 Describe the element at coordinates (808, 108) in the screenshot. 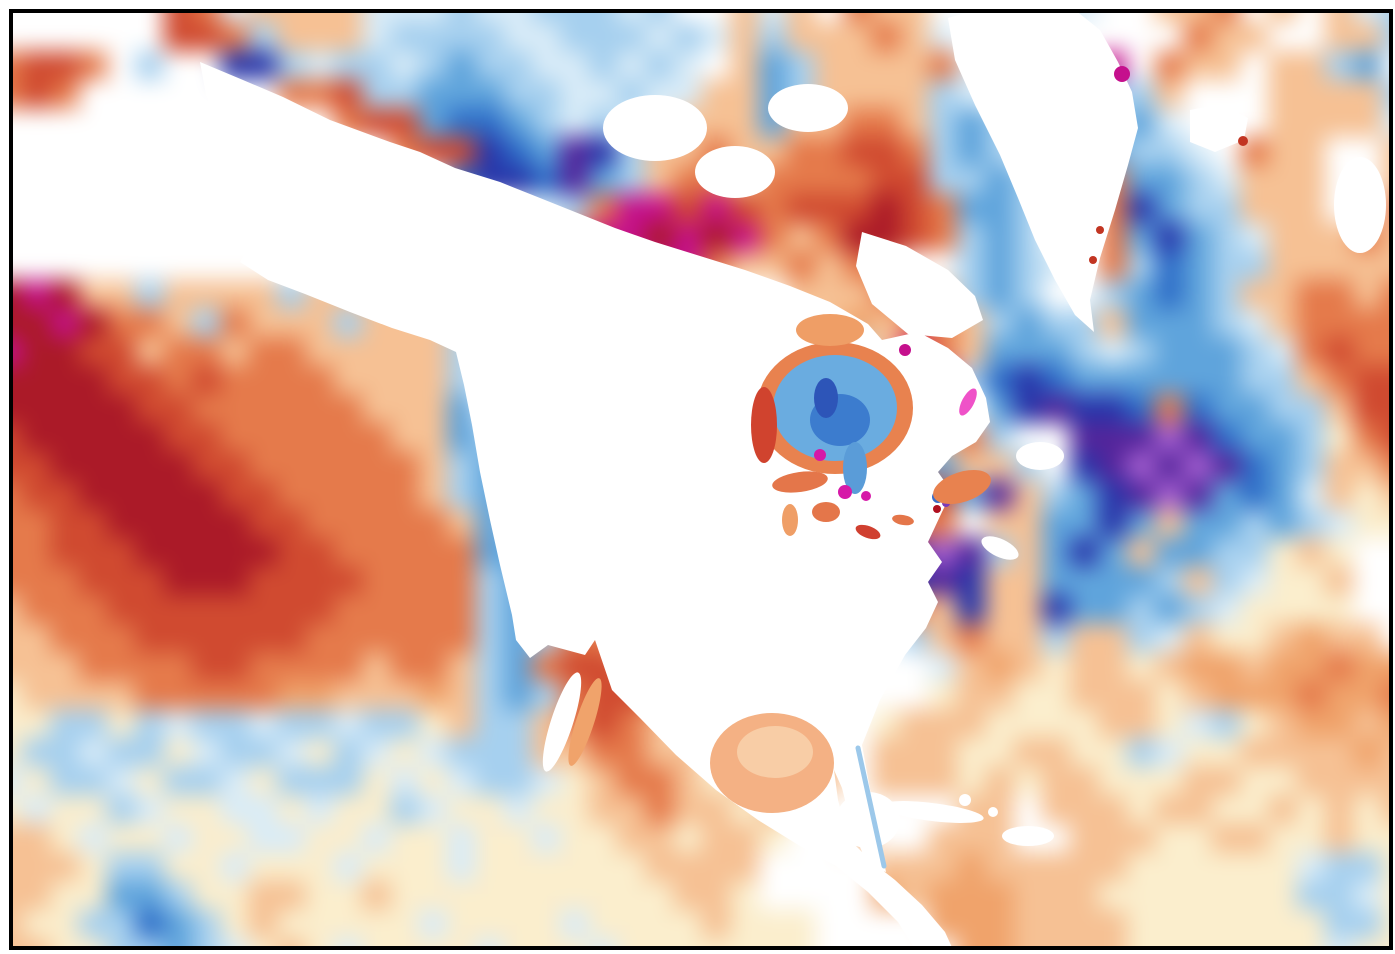

I see `land-ellesmere-island` at that location.